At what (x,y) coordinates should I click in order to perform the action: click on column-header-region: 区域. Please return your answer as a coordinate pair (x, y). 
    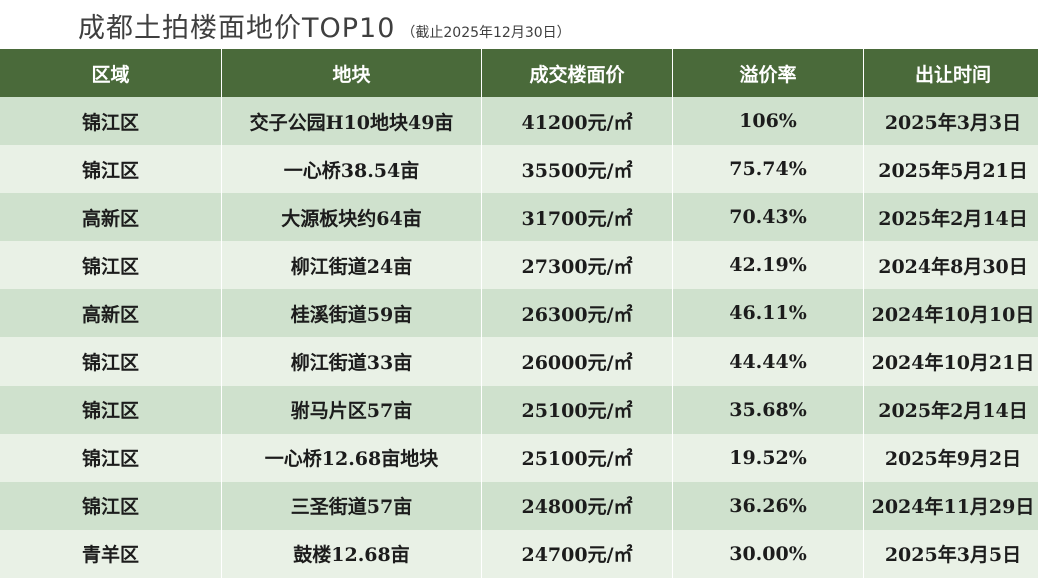
    Looking at the image, I should click on (110, 73).